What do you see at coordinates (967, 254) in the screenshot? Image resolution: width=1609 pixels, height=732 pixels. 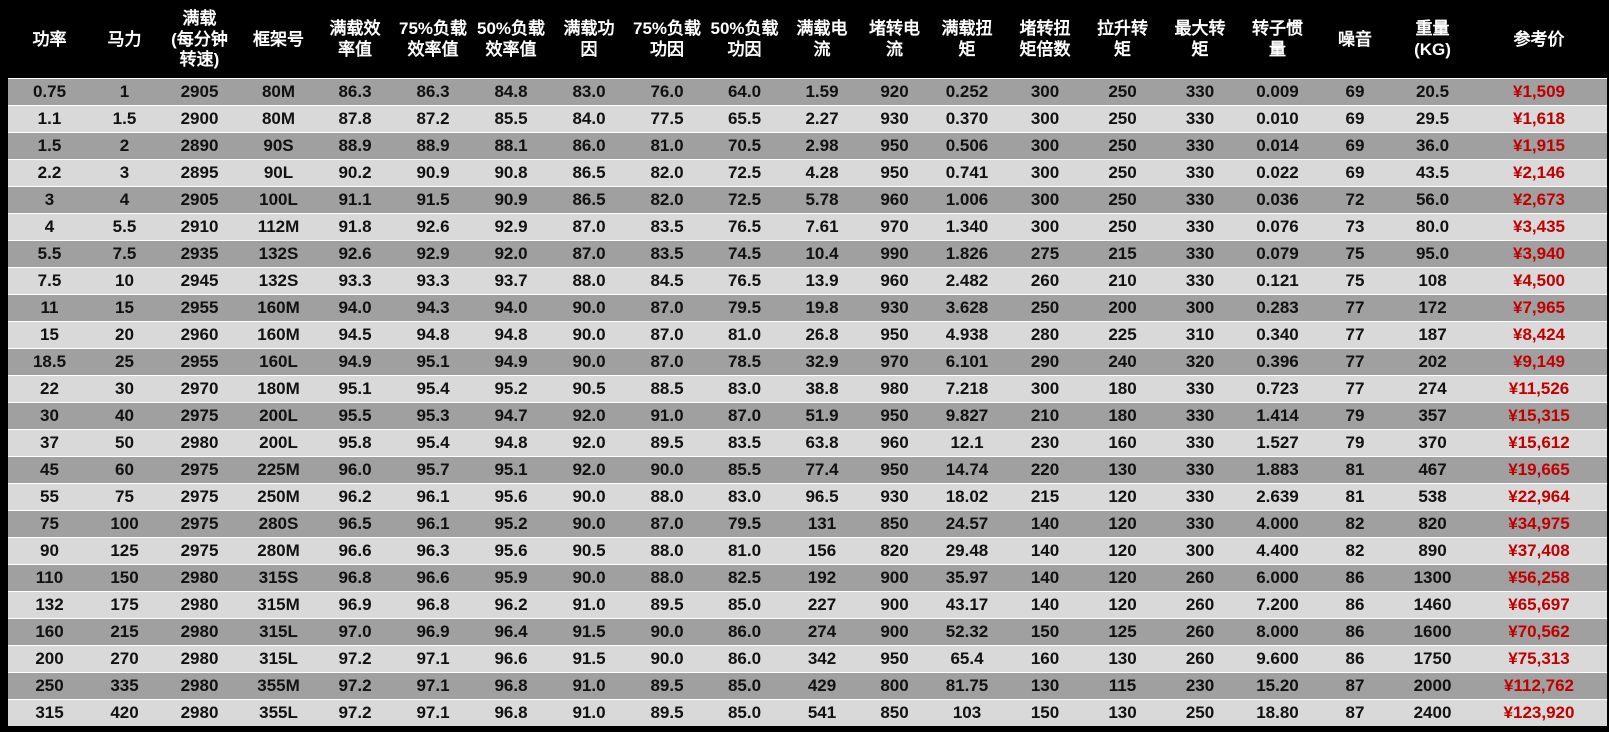 I see `table-cell: 1.826` at bounding box center [967, 254].